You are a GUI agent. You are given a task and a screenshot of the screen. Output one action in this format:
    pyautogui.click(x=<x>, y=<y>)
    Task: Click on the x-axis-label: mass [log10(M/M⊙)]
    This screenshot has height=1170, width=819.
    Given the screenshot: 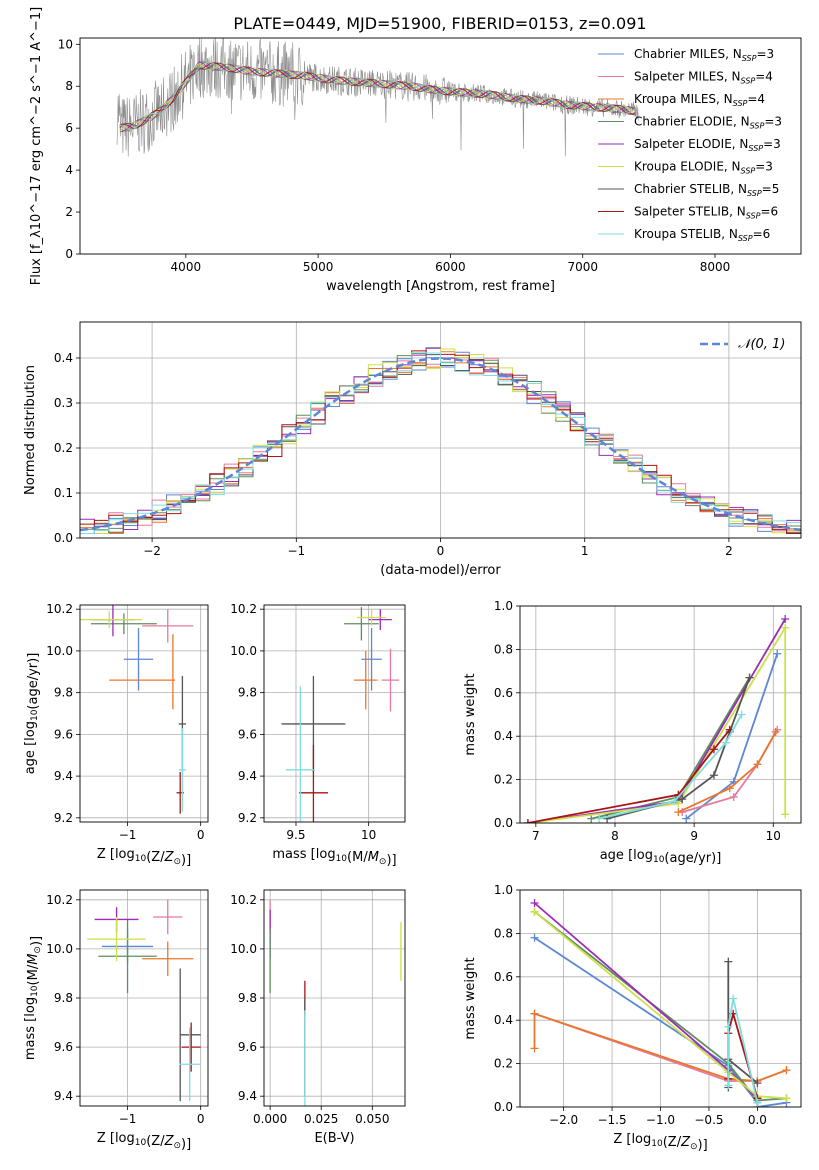 What is the action you would take?
    pyautogui.click(x=334, y=857)
    